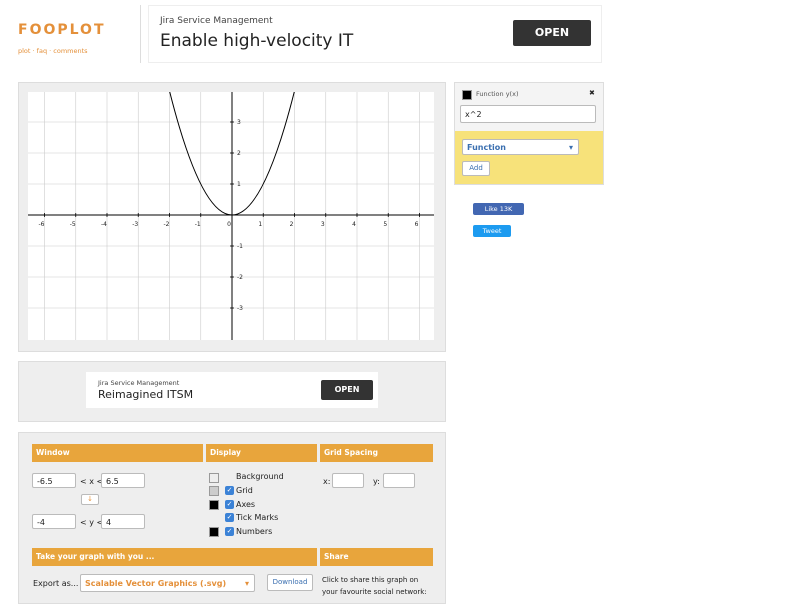  What do you see at coordinates (92, 481) in the screenshot?
I see `x-range-label: < x <` at bounding box center [92, 481].